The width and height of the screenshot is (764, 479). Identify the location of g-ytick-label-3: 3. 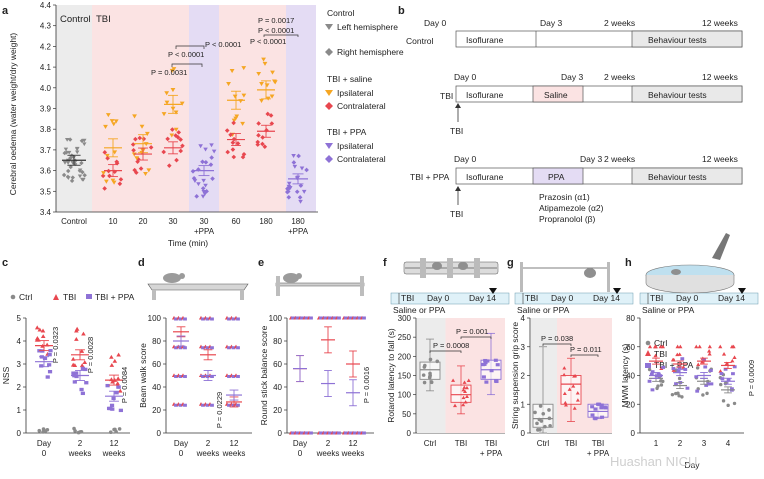
(523, 347).